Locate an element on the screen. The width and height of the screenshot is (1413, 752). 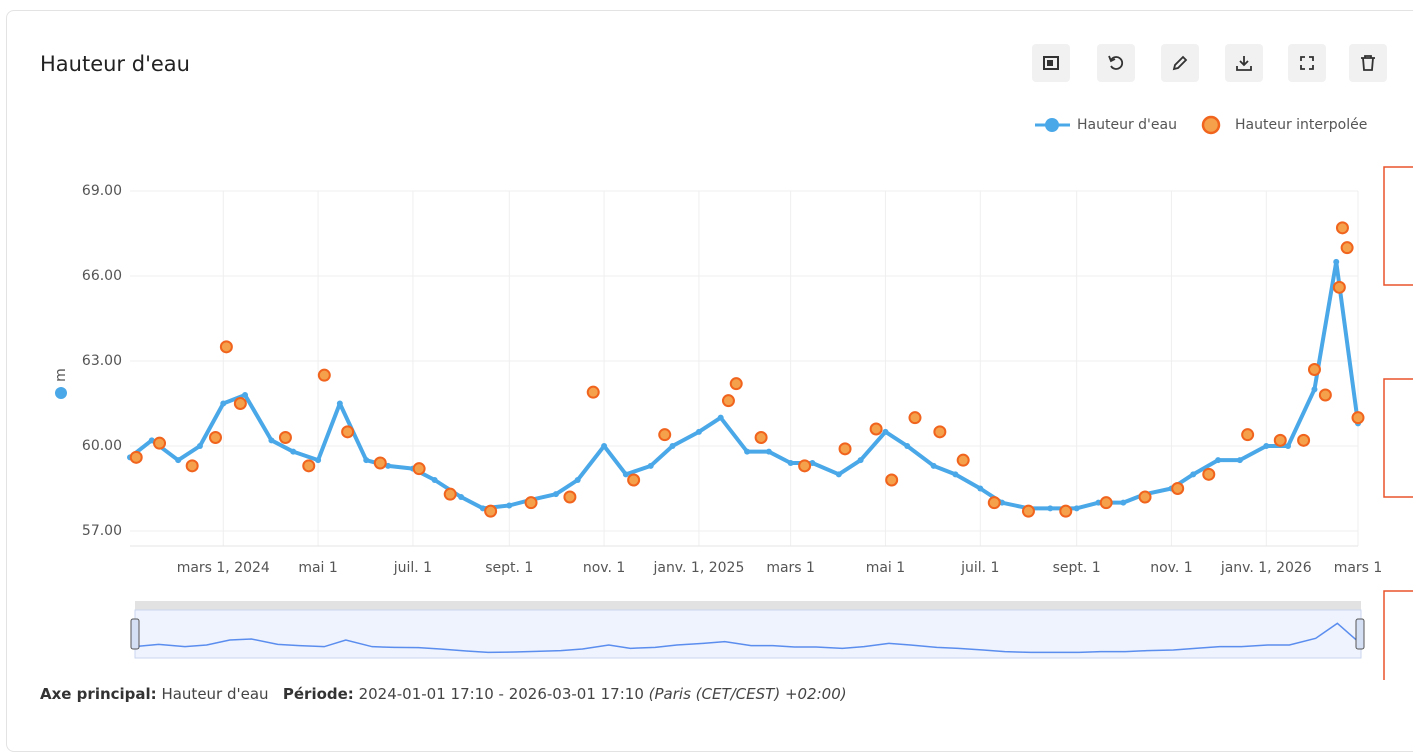
y-tick-label: 63.00 is located at coordinates (102, 361).